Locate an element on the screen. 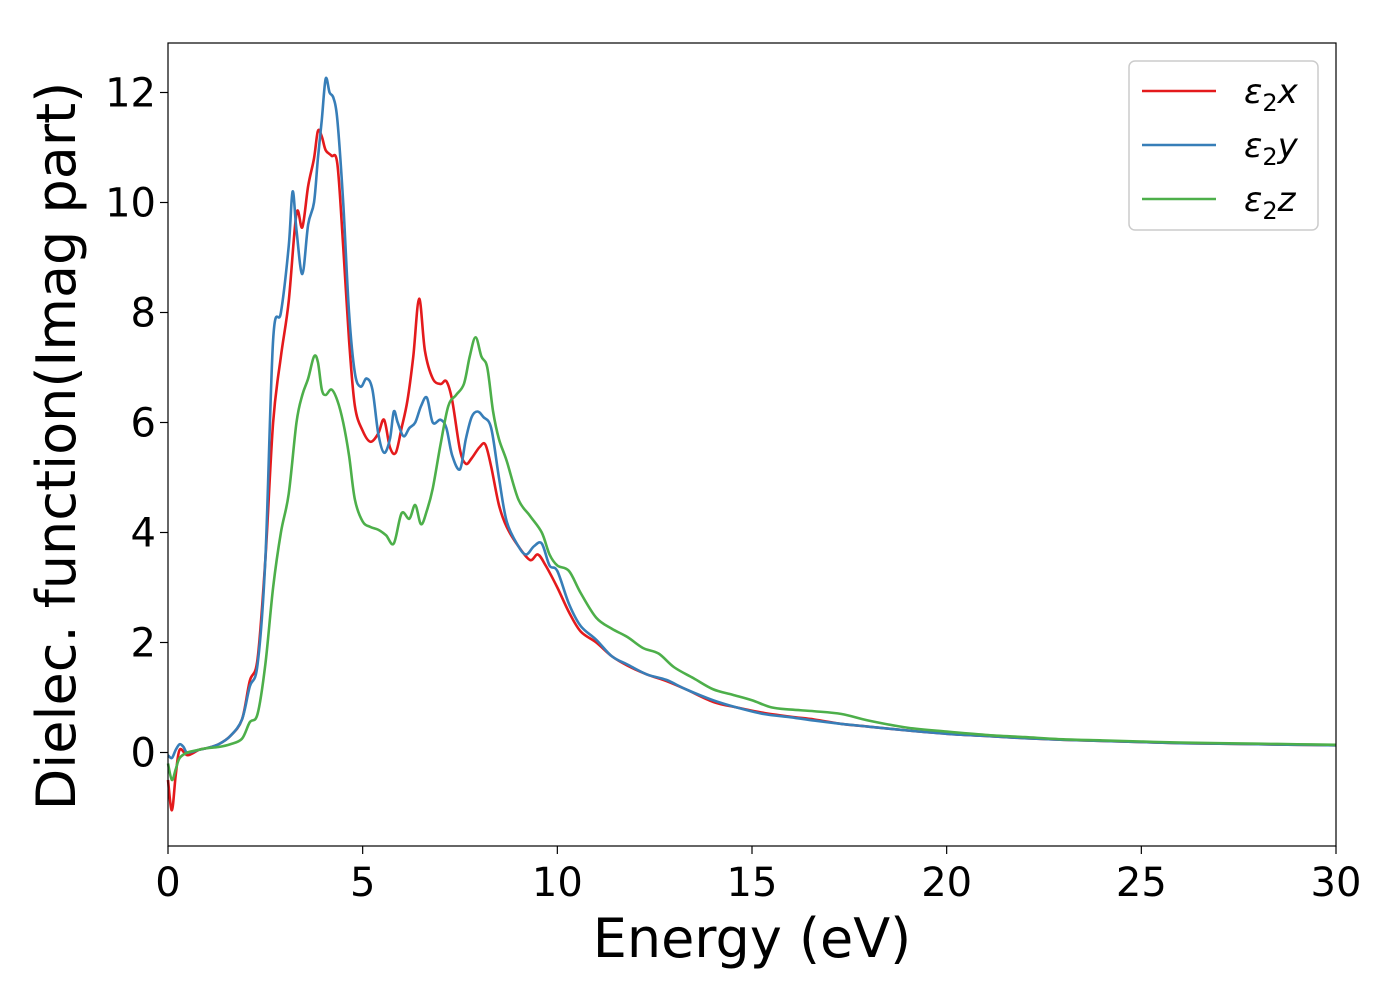  y-tick-label: 12 is located at coordinates (130, 94).